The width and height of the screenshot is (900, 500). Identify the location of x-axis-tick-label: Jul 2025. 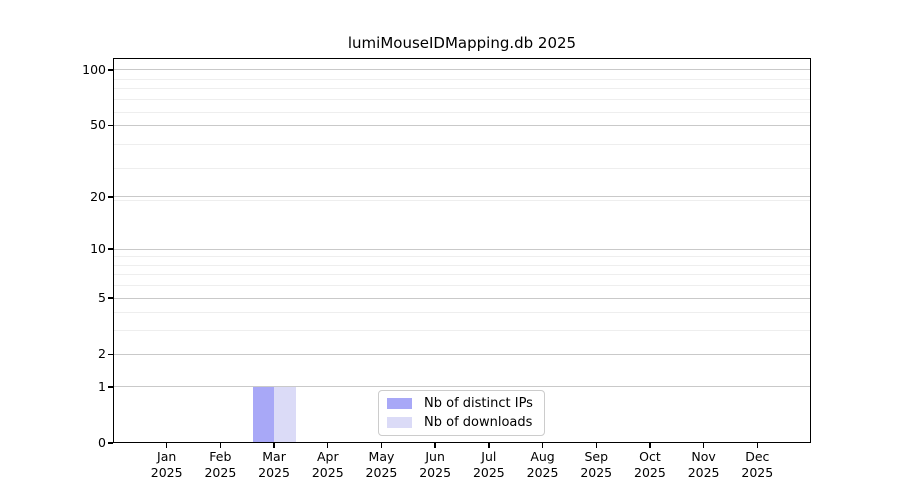
(488, 464).